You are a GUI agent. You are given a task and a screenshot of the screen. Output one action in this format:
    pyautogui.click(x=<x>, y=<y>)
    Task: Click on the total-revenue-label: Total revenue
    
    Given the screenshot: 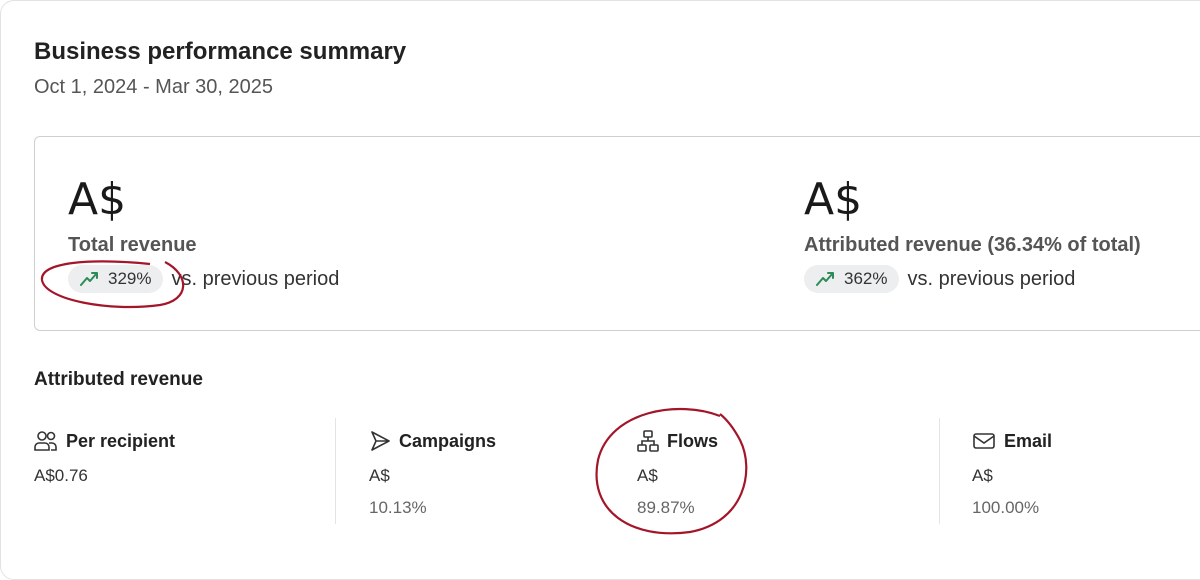 What is the action you would take?
    pyautogui.click(x=132, y=245)
    